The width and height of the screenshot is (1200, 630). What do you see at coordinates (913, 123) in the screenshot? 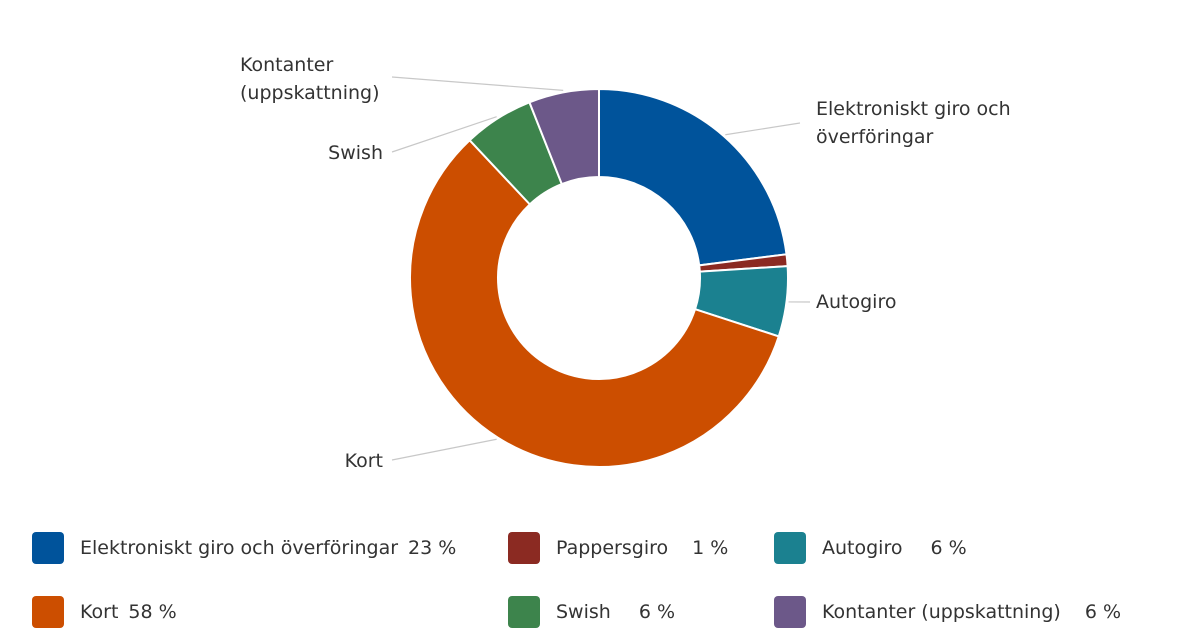
I see `callout-elektroniskt-giro-och-verf-ringar: Elektroniskt giro och överföringar` at bounding box center [913, 123].